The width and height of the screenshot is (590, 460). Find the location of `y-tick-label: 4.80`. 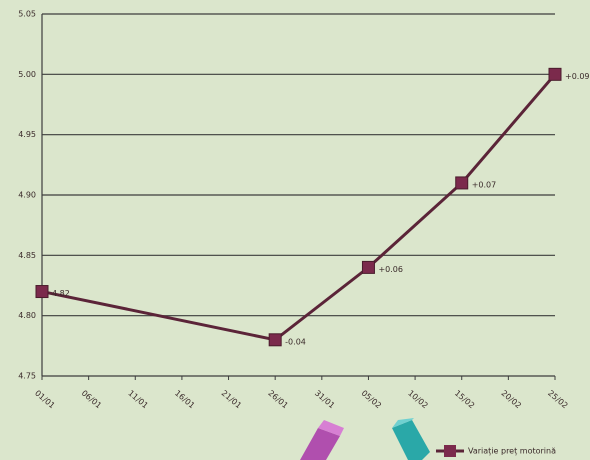

y-tick-label: 4.80 is located at coordinates (27, 315).